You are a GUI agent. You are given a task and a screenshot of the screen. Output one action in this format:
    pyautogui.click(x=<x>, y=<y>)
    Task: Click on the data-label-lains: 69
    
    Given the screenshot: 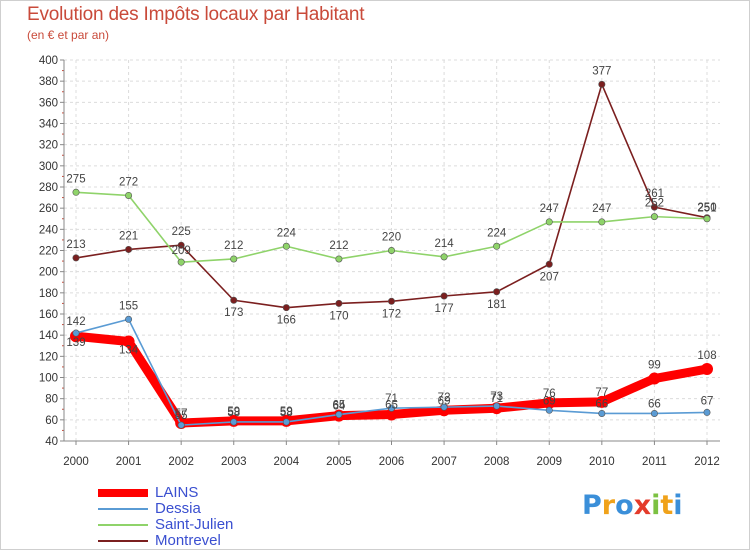 What is the action you would take?
    pyautogui.click(x=444, y=401)
    